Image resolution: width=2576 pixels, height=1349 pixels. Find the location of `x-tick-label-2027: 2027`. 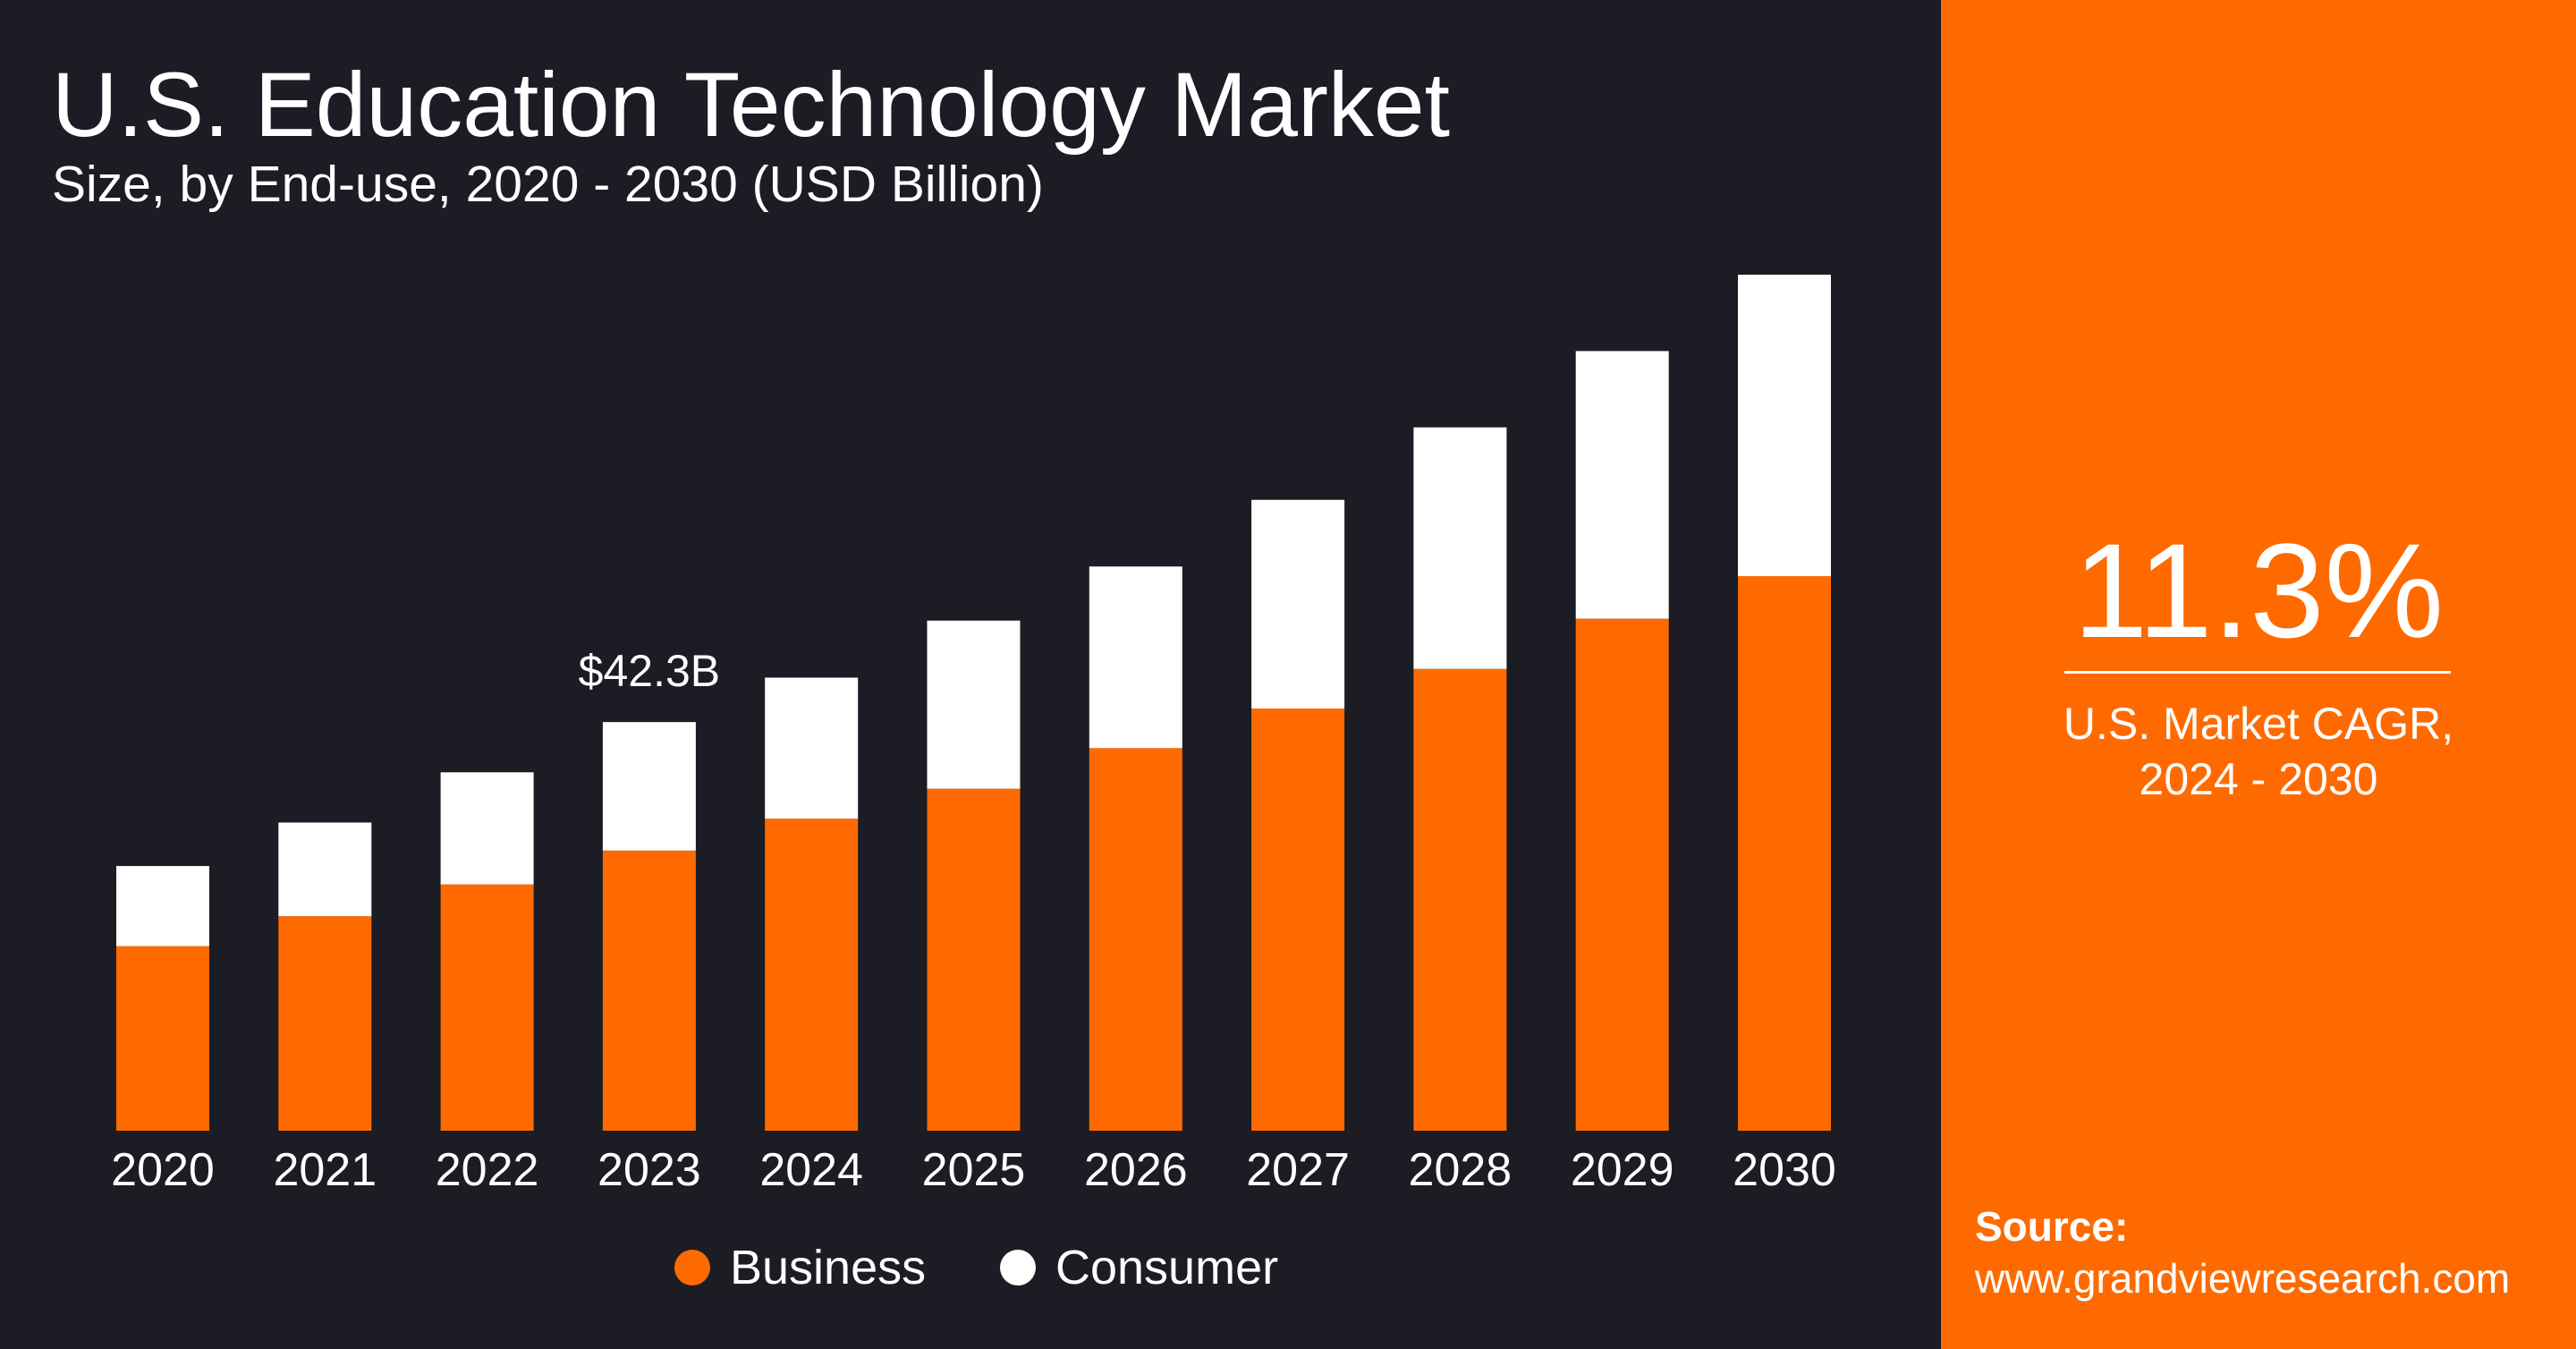

x-tick-label-2027: 2027 is located at coordinates (1298, 1170).